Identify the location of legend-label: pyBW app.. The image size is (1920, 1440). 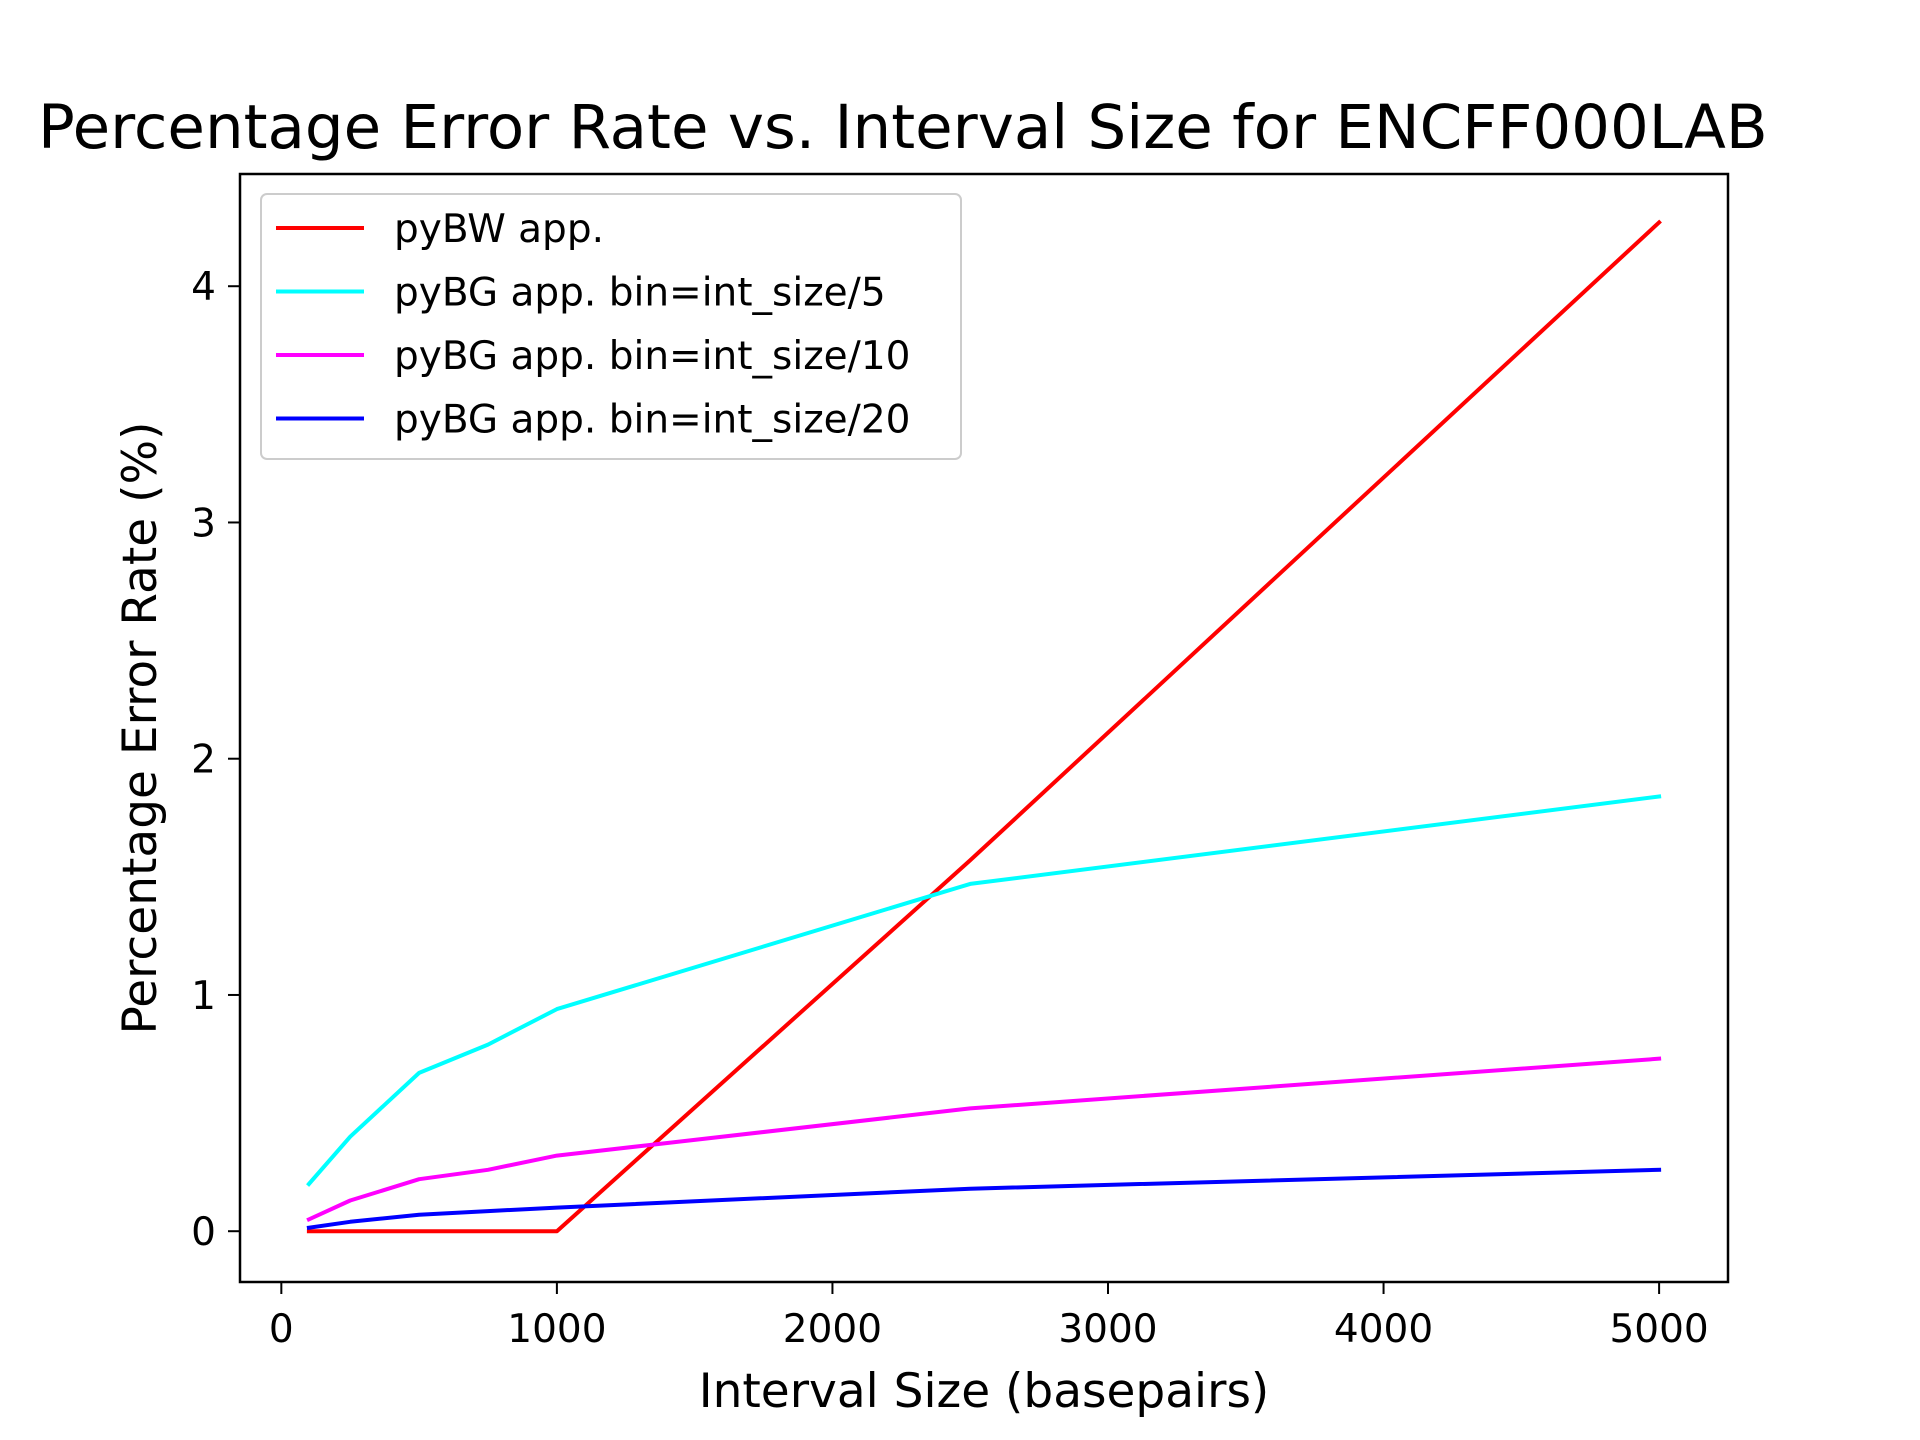
(499, 229).